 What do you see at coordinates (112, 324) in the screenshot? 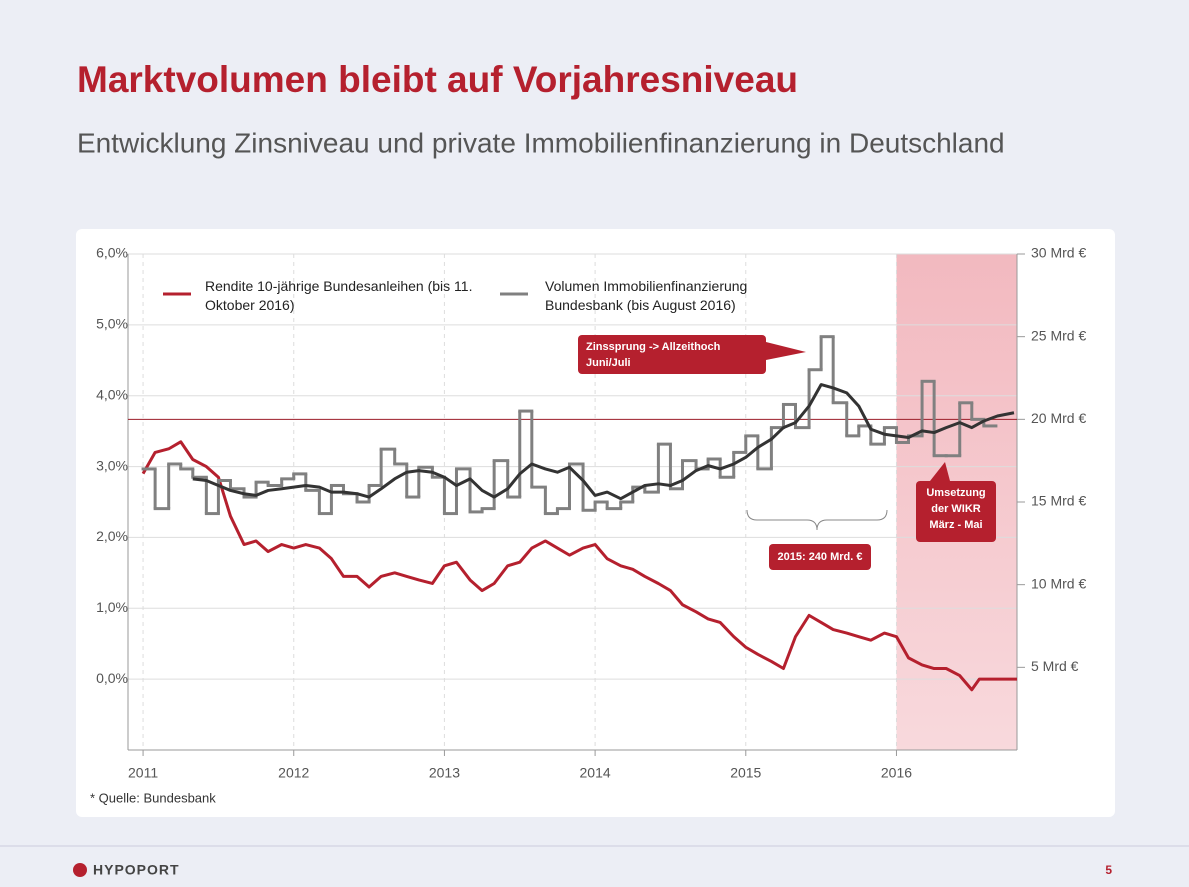
I see `y-tick-label: 5,0%` at bounding box center [112, 324].